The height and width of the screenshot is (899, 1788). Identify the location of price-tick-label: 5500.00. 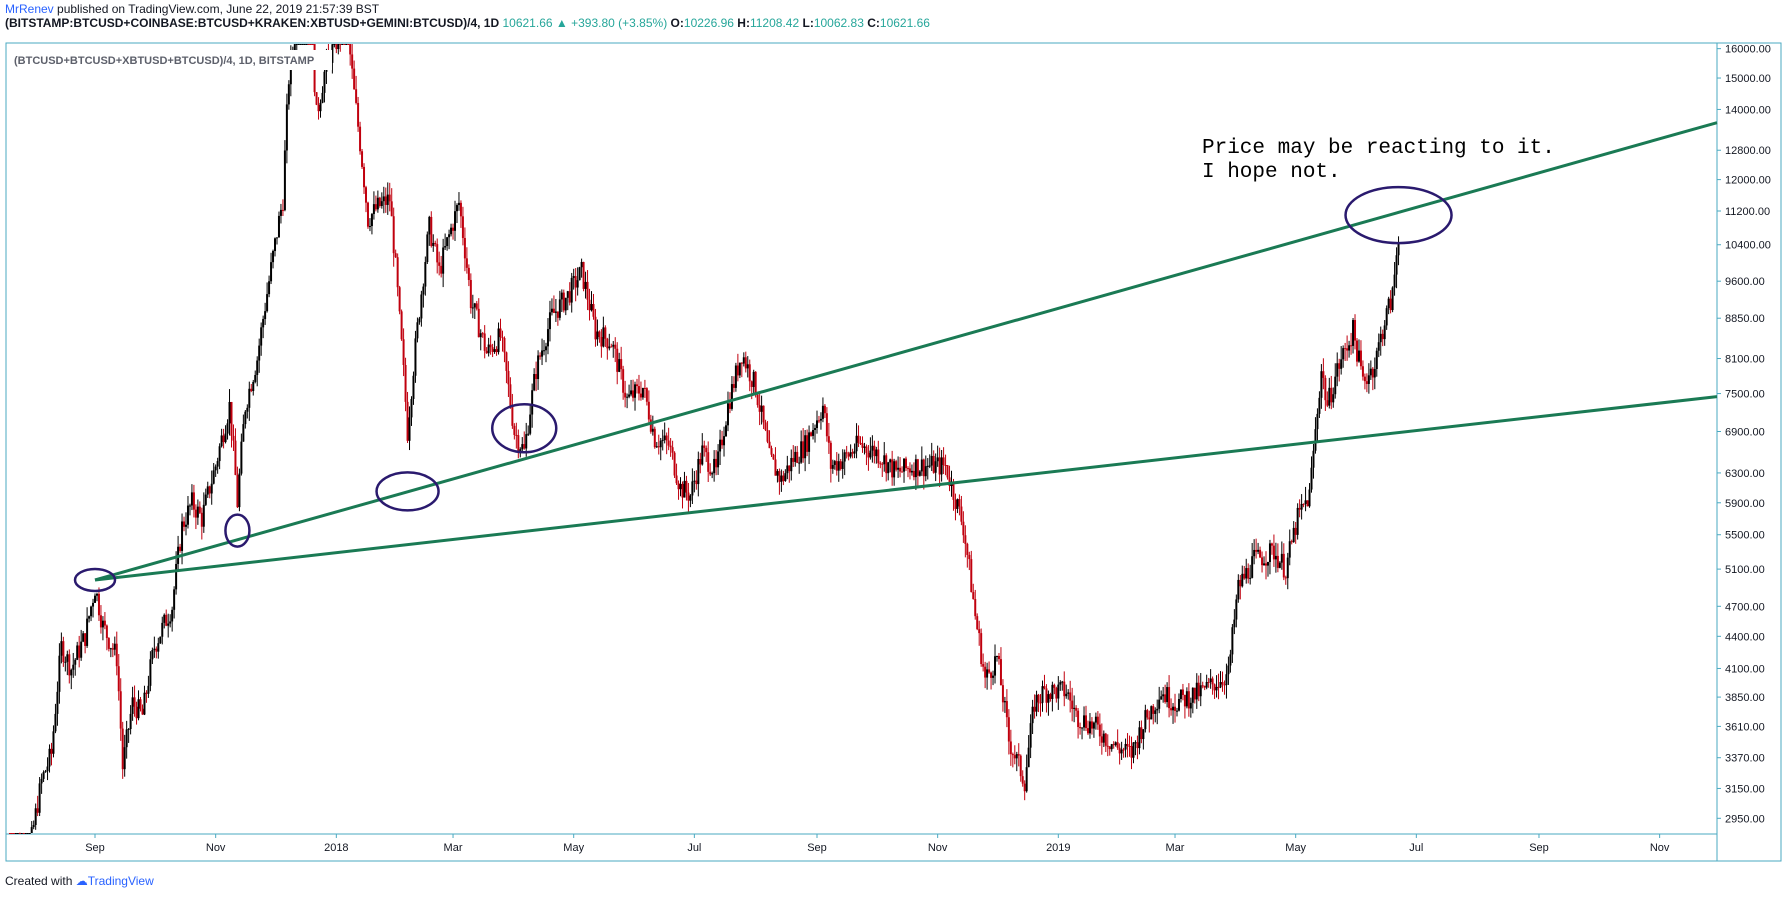
(1745, 536).